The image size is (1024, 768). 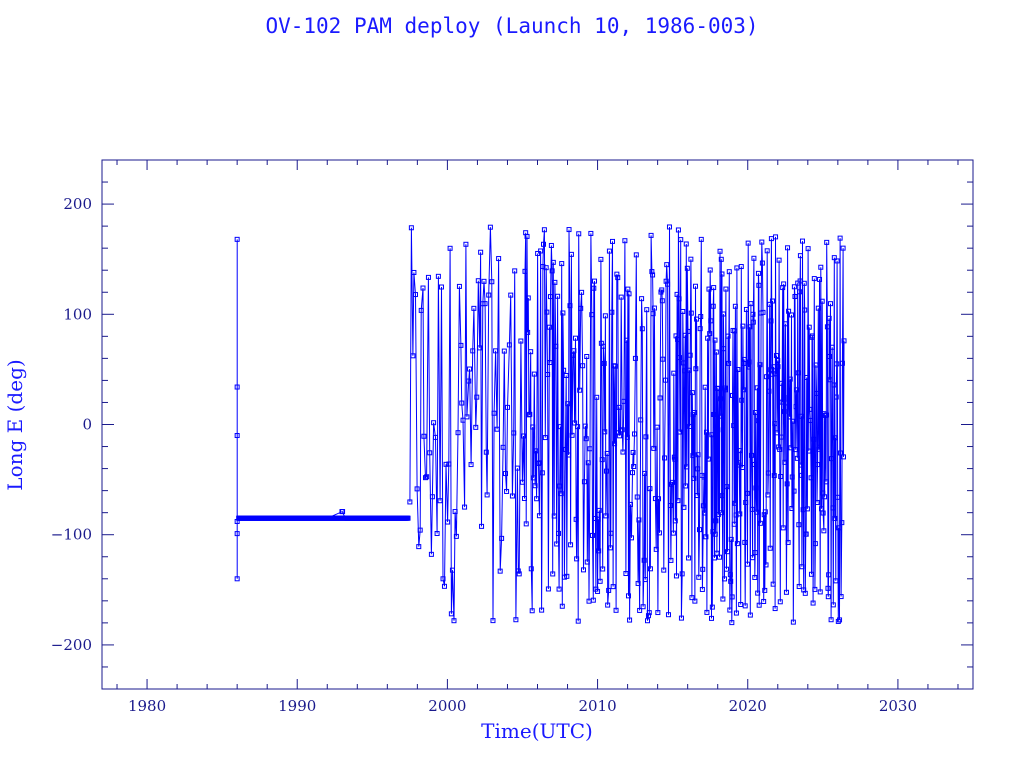 What do you see at coordinates (748, 706) in the screenshot?
I see `x-tick-label: 2020` at bounding box center [748, 706].